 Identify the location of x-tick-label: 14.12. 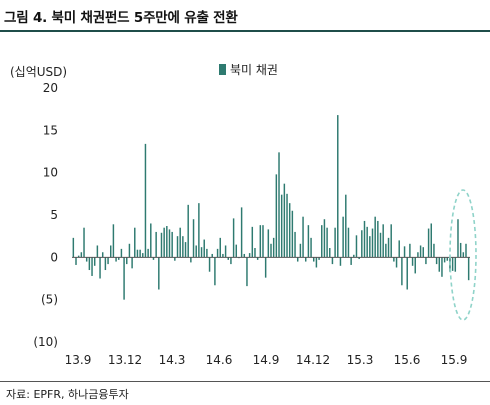
(313, 360).